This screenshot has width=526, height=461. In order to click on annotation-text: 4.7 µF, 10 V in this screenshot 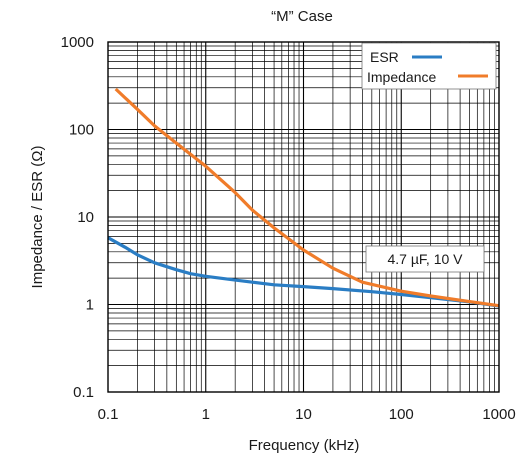, I will do `click(426, 259)`.